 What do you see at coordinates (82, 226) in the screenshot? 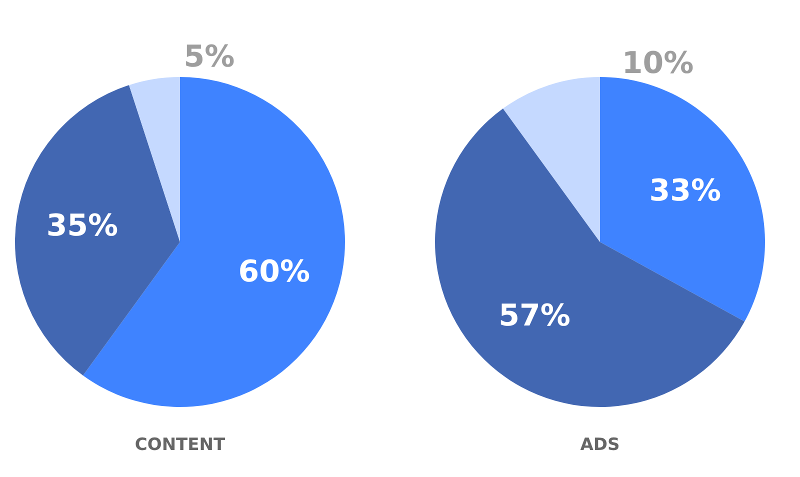
I see `data-label: 35%` at bounding box center [82, 226].